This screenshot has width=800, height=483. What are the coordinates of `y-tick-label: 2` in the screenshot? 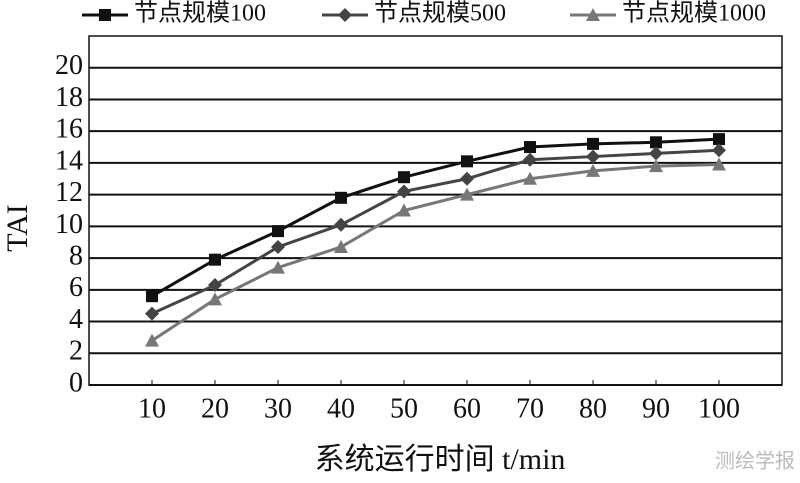 It's located at (76, 351).